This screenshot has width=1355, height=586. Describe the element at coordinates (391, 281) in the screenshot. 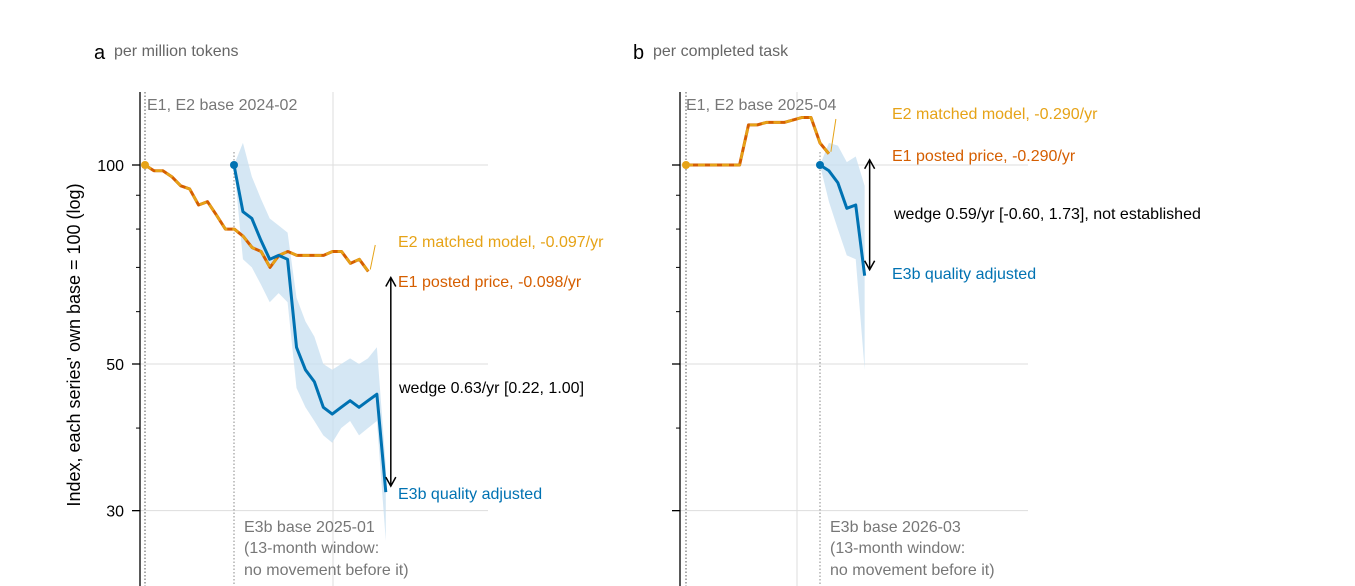

I see `wedge-arrowhead-top-a` at that location.